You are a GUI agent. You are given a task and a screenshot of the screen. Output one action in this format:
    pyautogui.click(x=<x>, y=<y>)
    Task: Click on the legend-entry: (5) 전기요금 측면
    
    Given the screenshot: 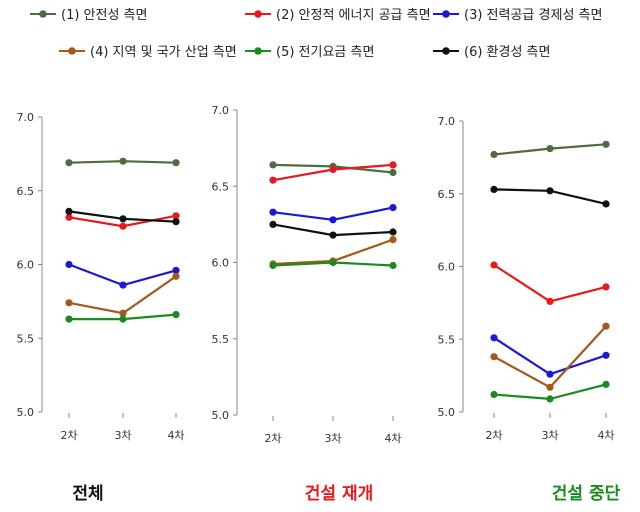 What is the action you would take?
    pyautogui.click(x=309, y=52)
    